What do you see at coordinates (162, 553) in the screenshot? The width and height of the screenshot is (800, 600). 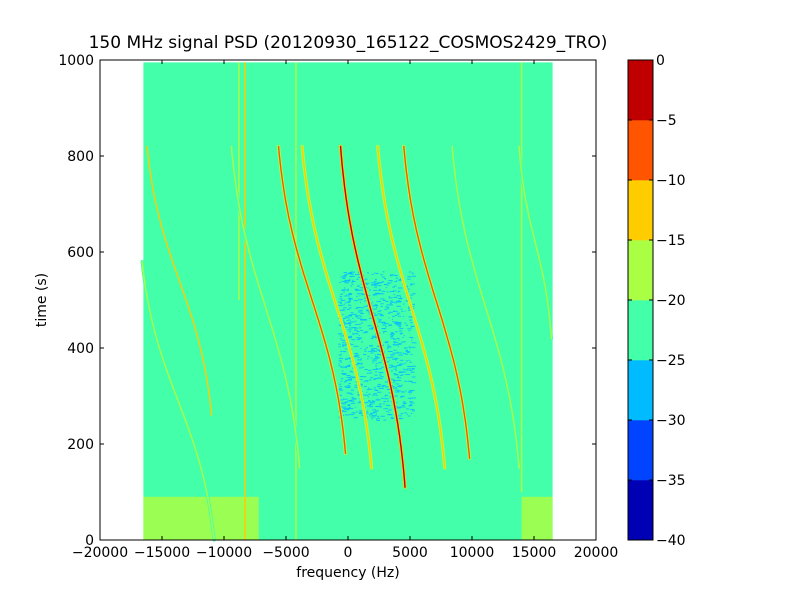 I see `x-tick-label: −15000` at bounding box center [162, 553].